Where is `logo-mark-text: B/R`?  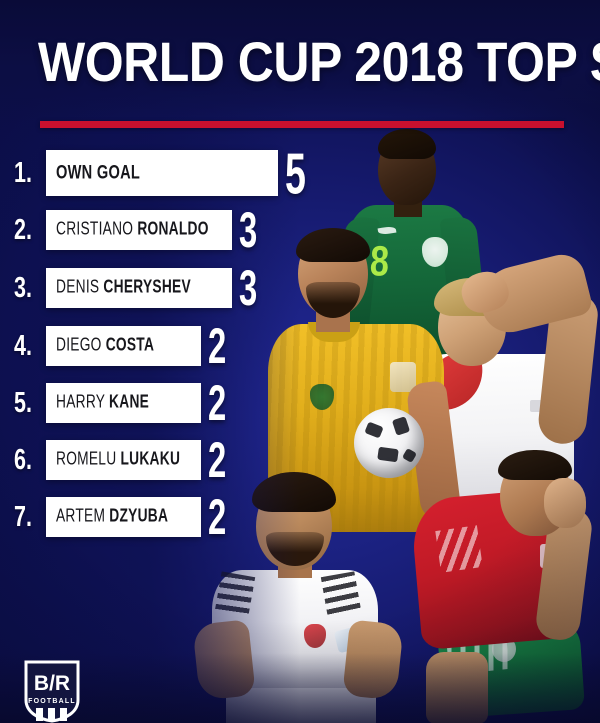
logo-mark-text: B/R is located at coordinates (52, 683).